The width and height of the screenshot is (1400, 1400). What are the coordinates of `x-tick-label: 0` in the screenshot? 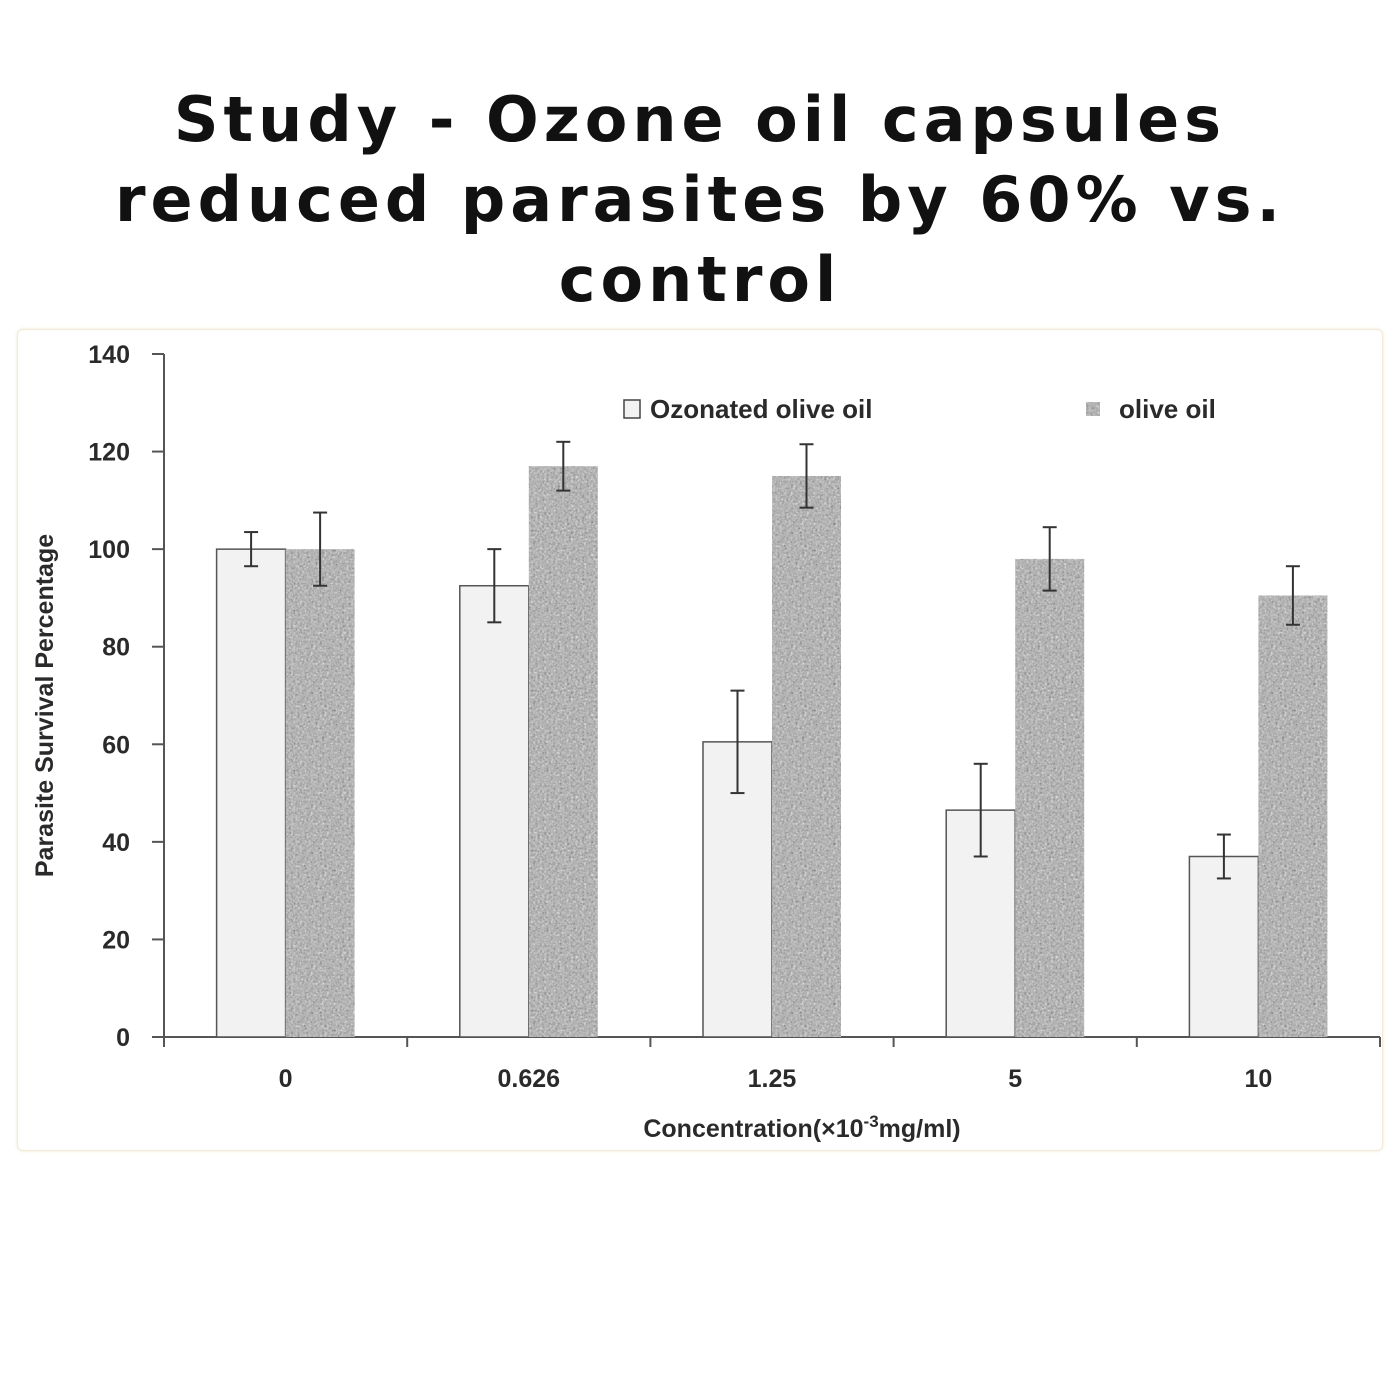 It's located at (286, 1079).